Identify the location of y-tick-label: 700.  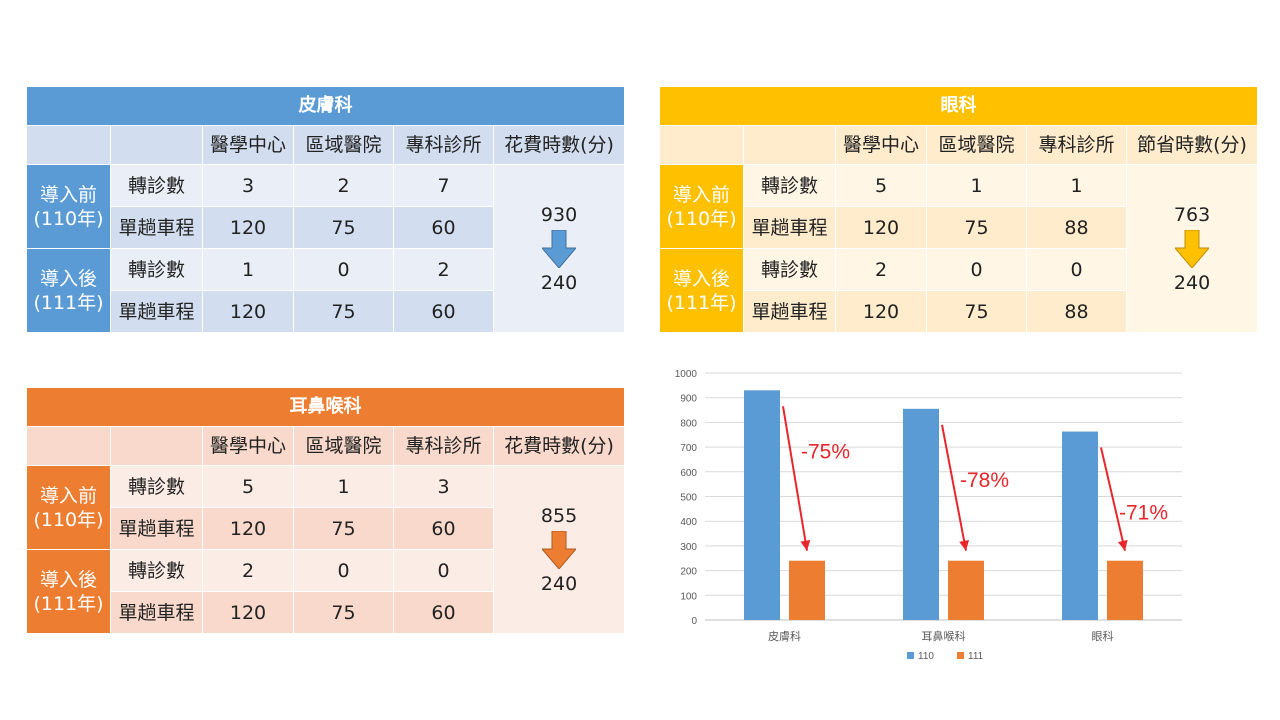
(688, 448).